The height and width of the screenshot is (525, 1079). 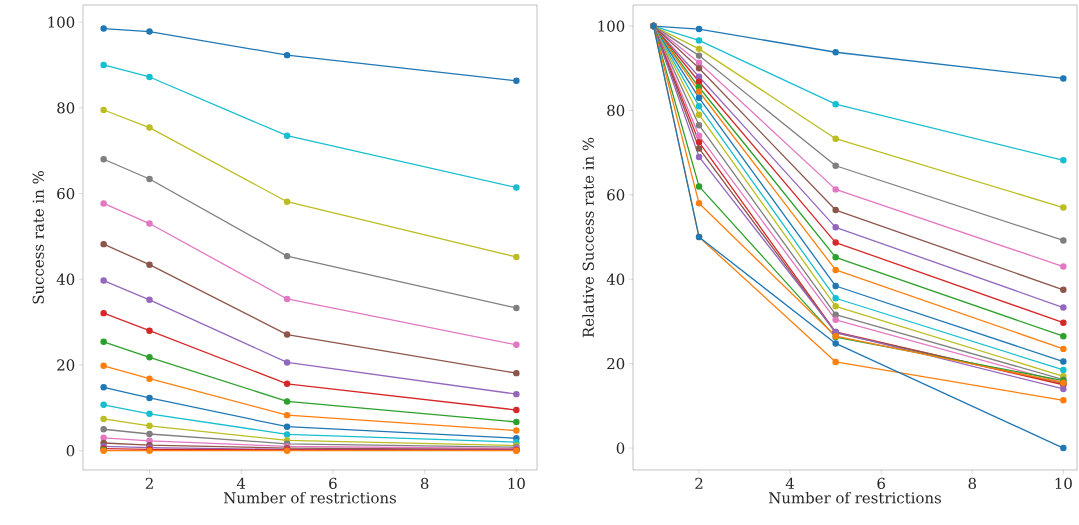 What do you see at coordinates (588, 237) in the screenshot?
I see `y-axis-title: Relative Success rate in %` at bounding box center [588, 237].